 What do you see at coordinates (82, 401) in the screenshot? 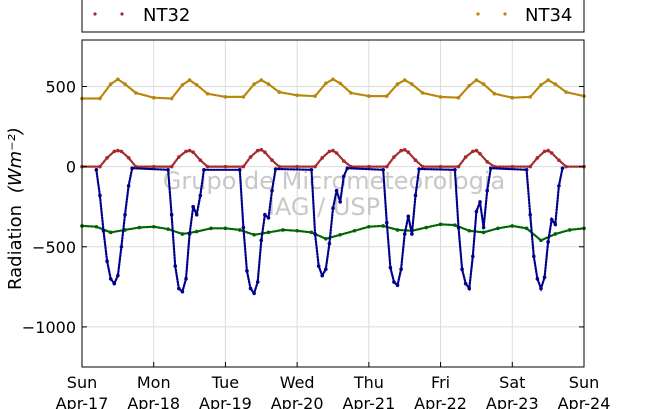
I see `x-tick-label-date-0: Apr-17` at bounding box center [82, 401].